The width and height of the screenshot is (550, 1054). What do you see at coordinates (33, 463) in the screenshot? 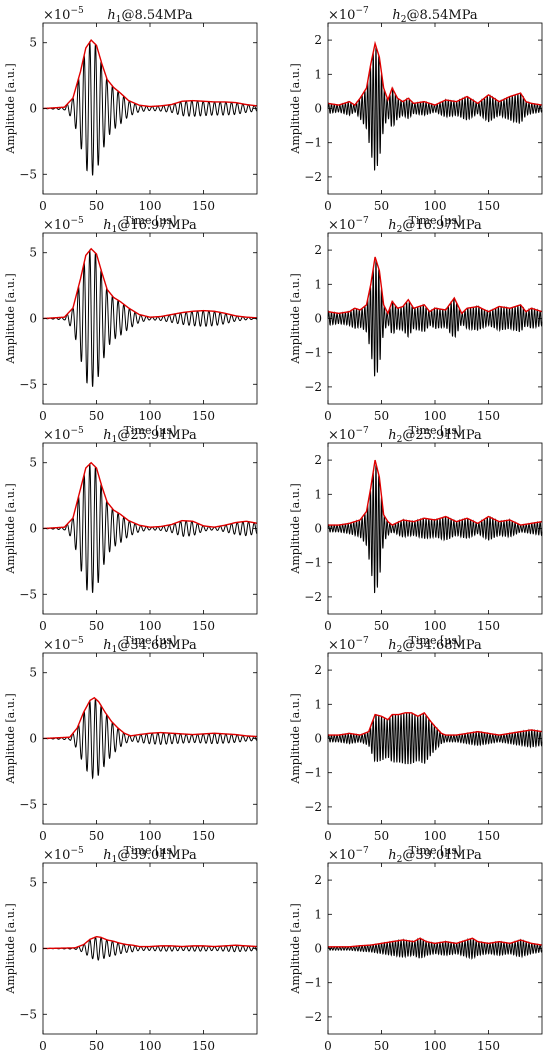
I see `y-tick-label: 5` at bounding box center [33, 463].